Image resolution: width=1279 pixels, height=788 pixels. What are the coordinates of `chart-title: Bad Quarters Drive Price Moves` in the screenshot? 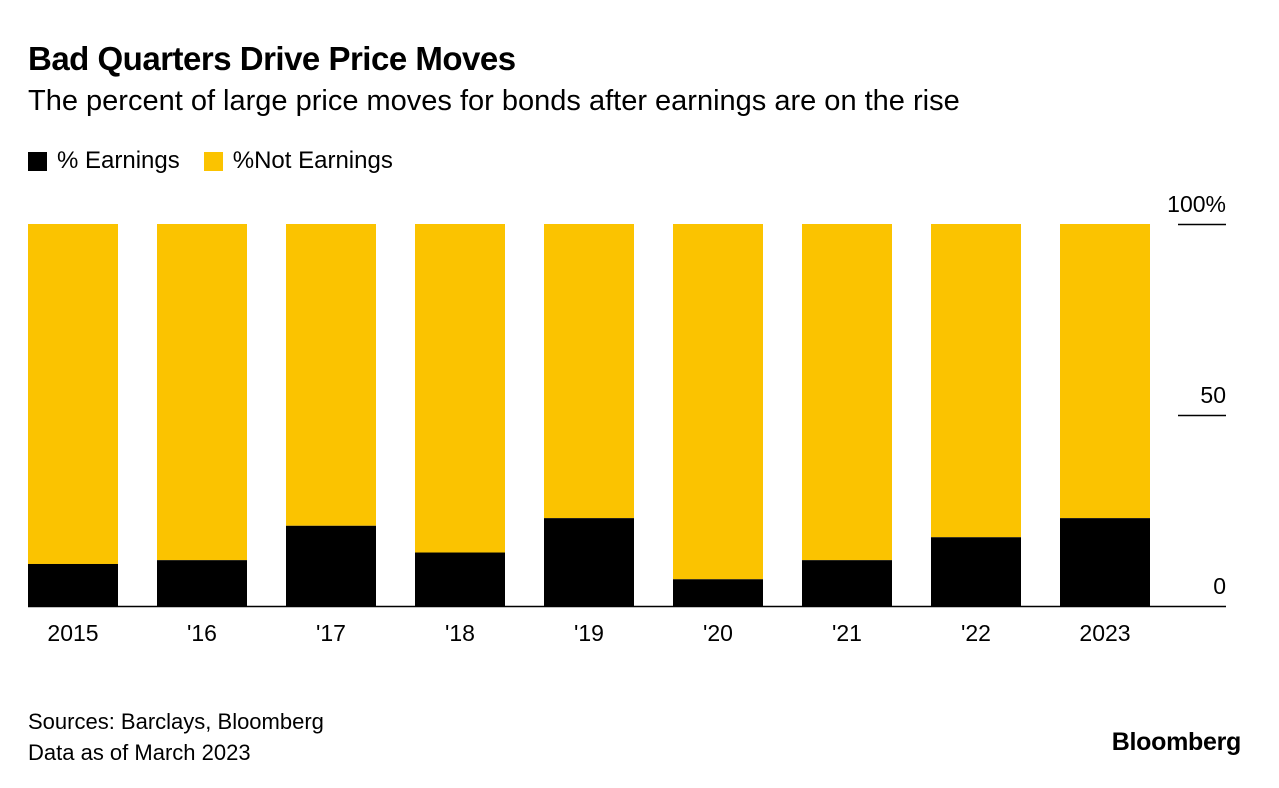 It's located at (272, 58).